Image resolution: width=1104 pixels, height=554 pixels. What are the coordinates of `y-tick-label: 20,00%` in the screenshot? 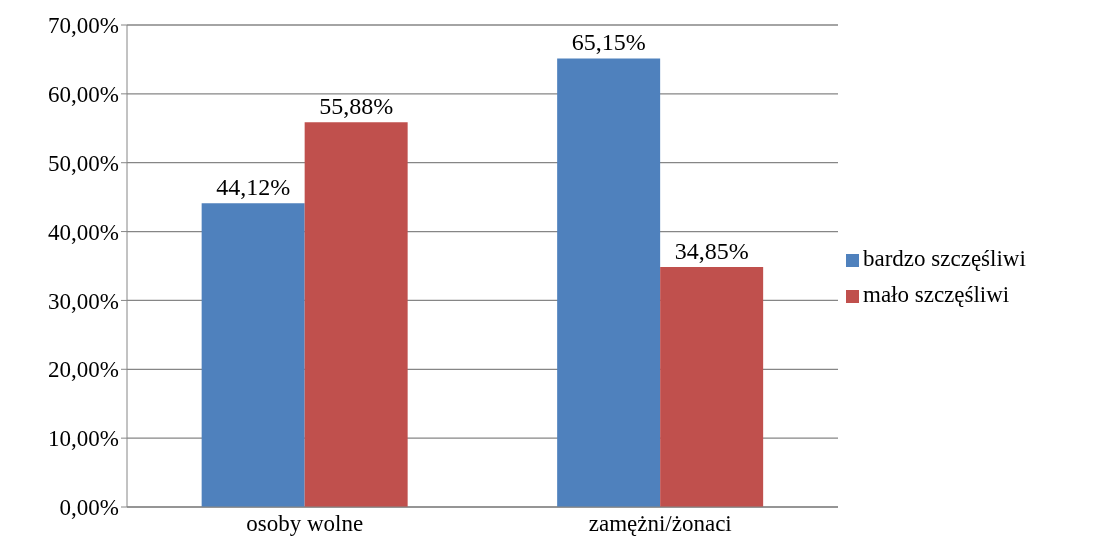 It's located at (83, 370).